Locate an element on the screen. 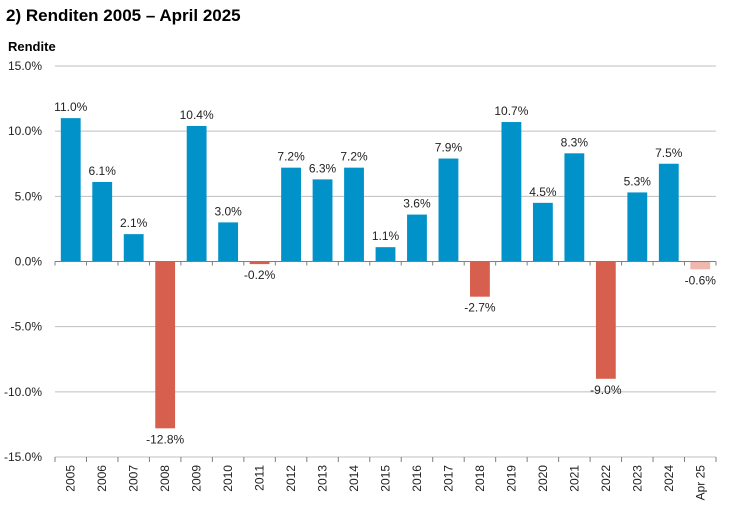  data-label: 6.3% is located at coordinates (323, 168).